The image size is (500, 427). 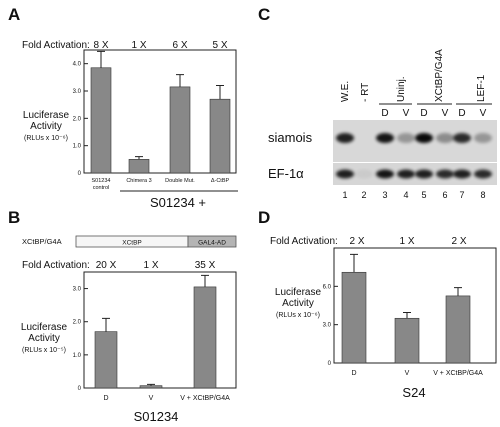 I want to click on ytick-b-1: 0, so click(x=83, y=389).